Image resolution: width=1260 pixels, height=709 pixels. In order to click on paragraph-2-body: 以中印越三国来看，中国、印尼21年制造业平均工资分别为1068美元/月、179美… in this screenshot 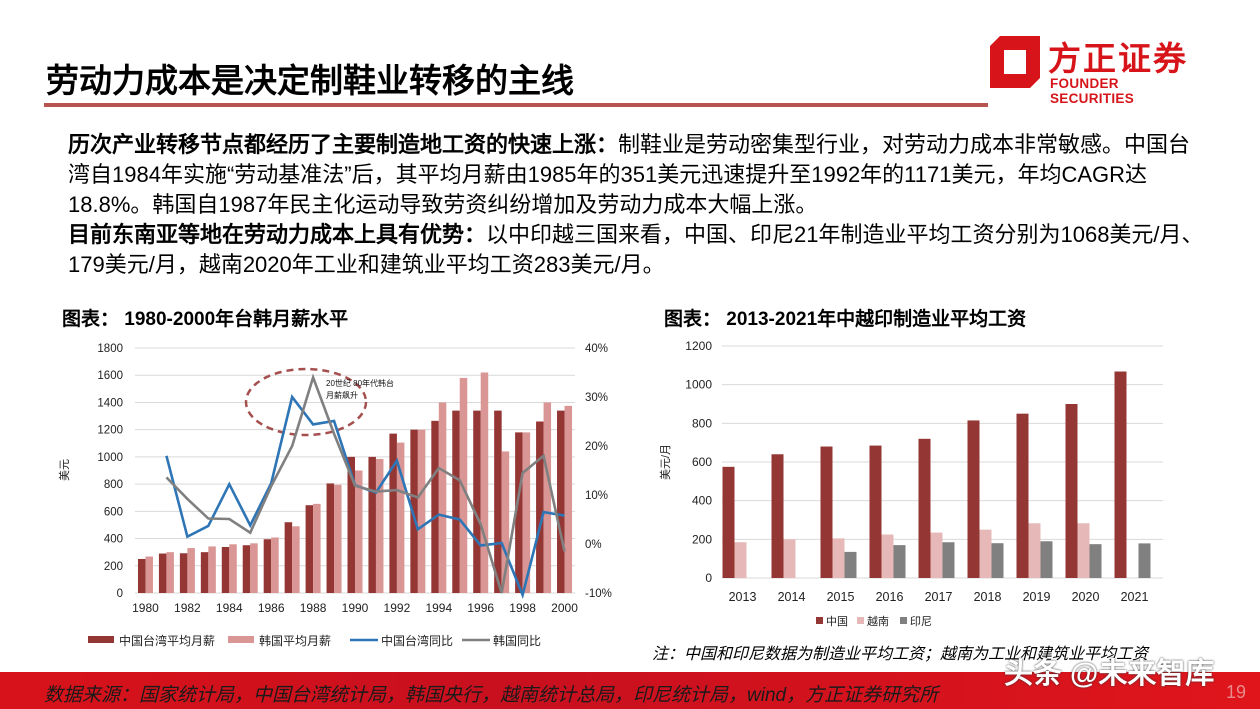, I will do `click(636, 249)`.